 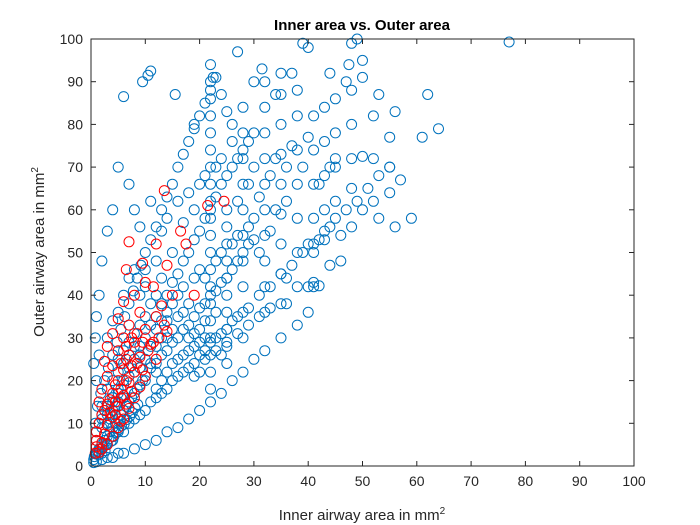 What do you see at coordinates (75, 167) in the screenshot?
I see `y-tick-label-7: 70` at bounding box center [75, 167].